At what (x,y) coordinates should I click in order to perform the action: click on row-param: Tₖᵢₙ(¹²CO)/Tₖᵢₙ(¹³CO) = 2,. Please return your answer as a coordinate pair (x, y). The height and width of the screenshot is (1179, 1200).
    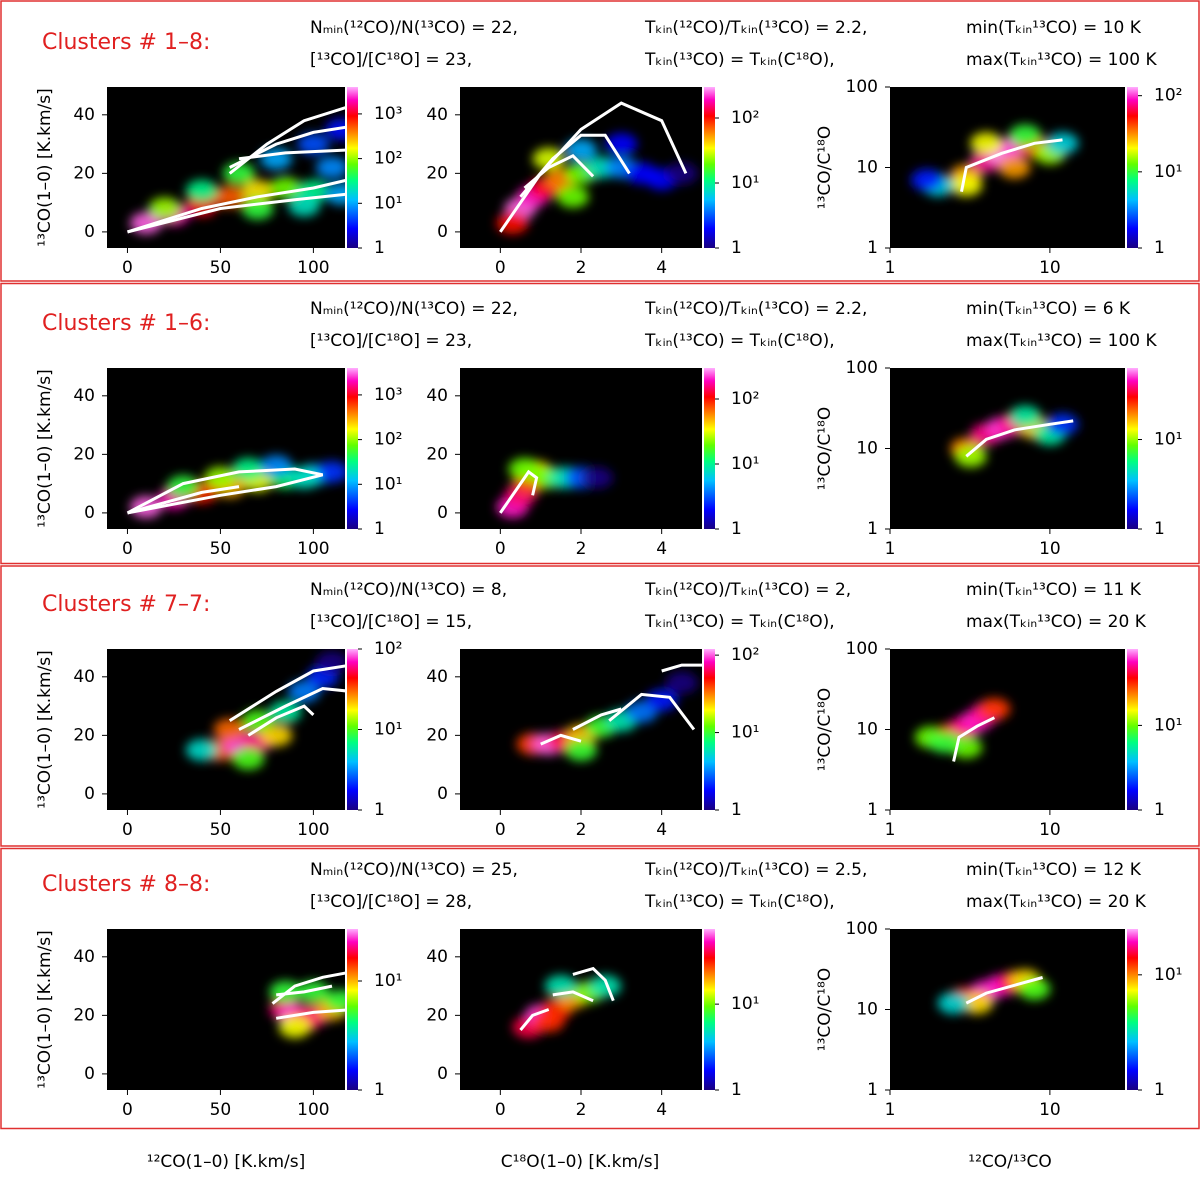
    Looking at the image, I should click on (747, 590).